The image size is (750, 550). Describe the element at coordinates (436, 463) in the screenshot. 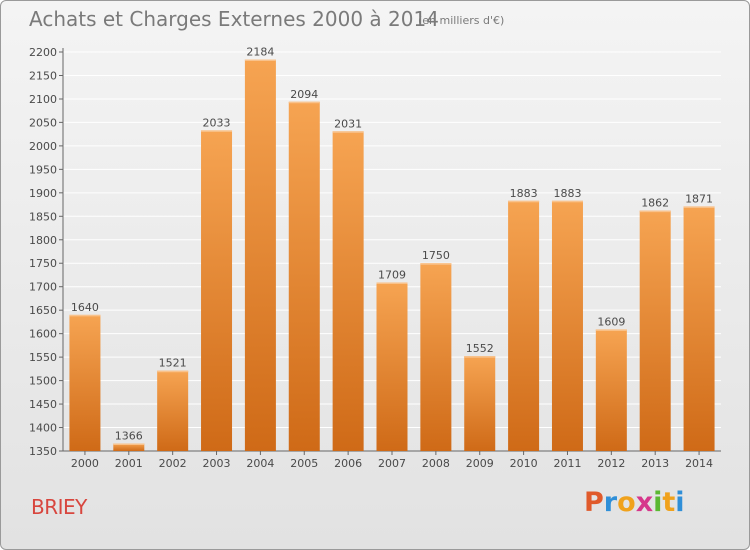

I see `x-tick-label-2008: 2008` at that location.